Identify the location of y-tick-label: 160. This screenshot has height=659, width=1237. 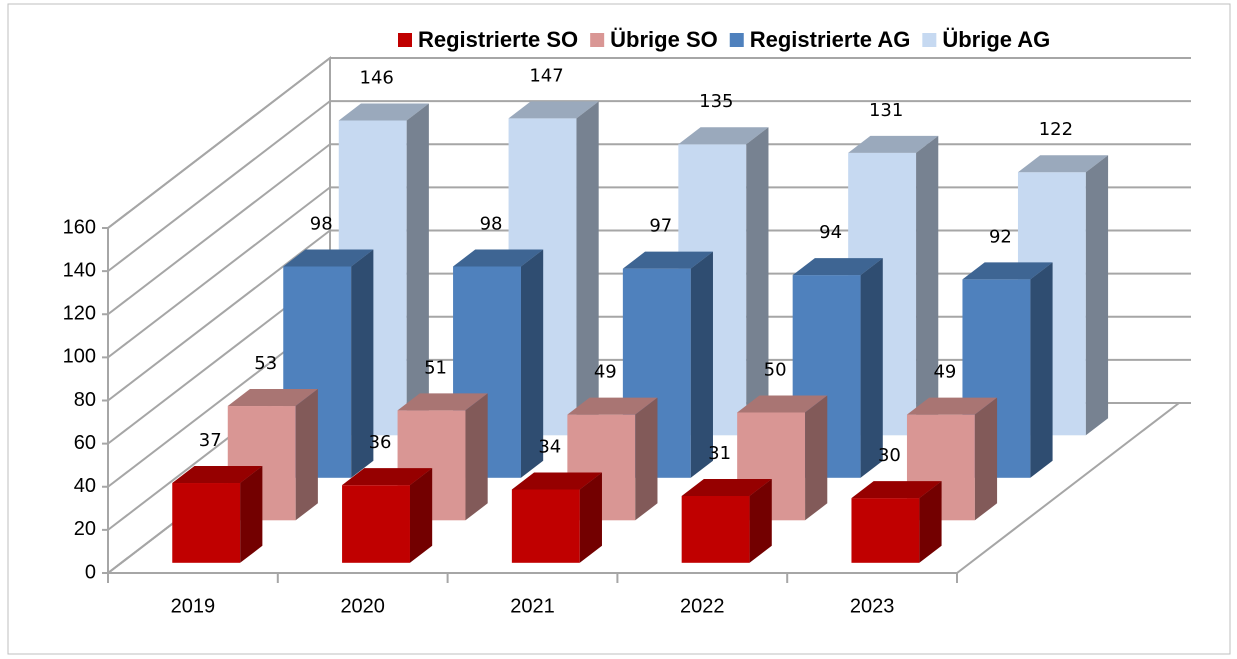
(79, 227).